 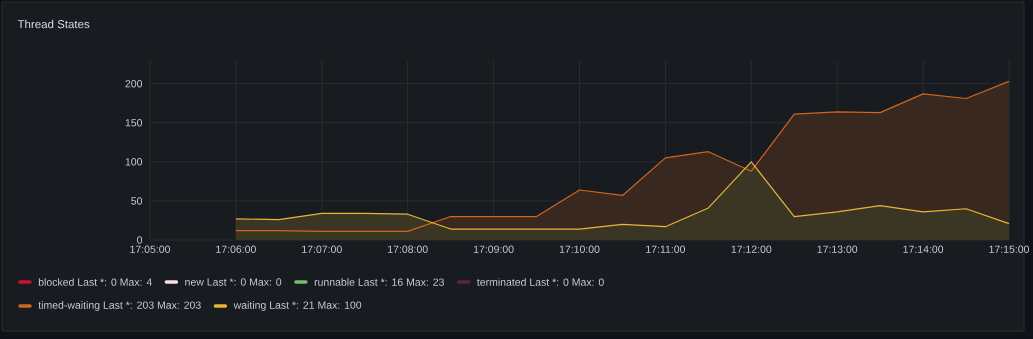 What do you see at coordinates (134, 162) in the screenshot?
I see `y-tick-label: 100` at bounding box center [134, 162].